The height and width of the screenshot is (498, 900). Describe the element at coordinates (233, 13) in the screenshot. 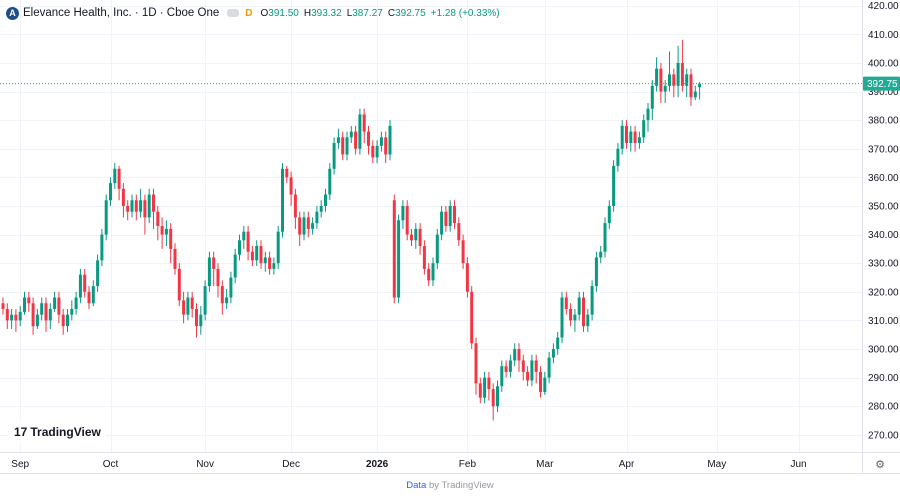

I see `visibility-toggle-icon` at that location.